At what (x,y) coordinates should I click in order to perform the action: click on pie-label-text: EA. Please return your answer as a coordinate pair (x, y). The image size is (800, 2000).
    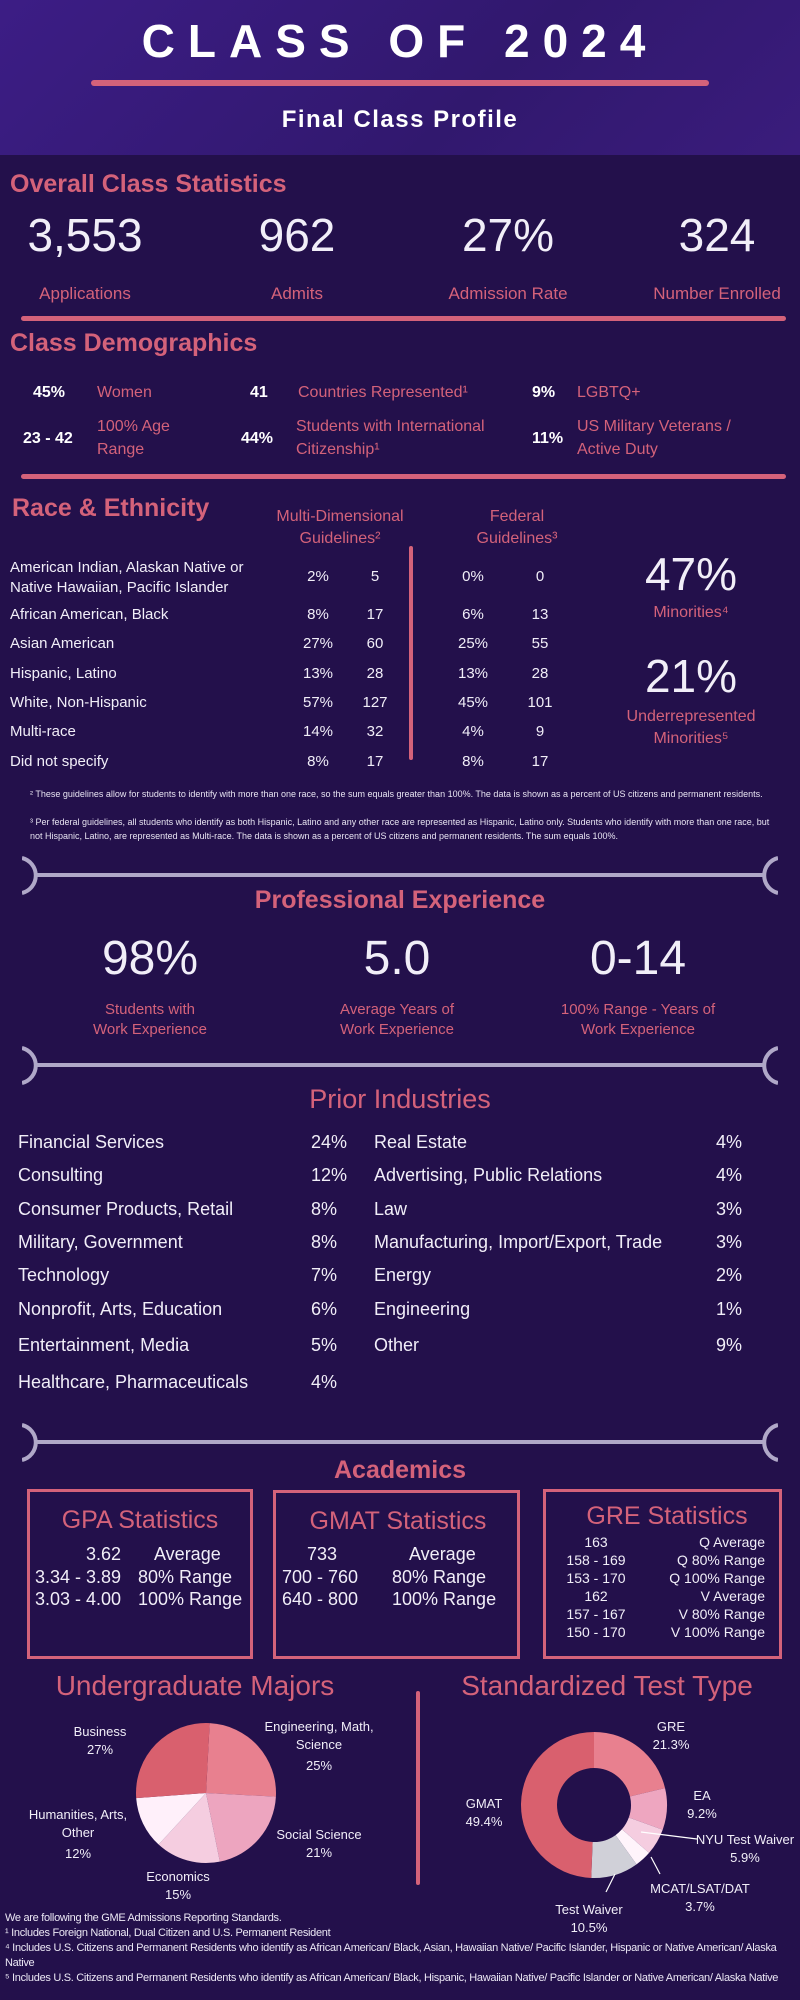
    Looking at the image, I should click on (702, 1795).